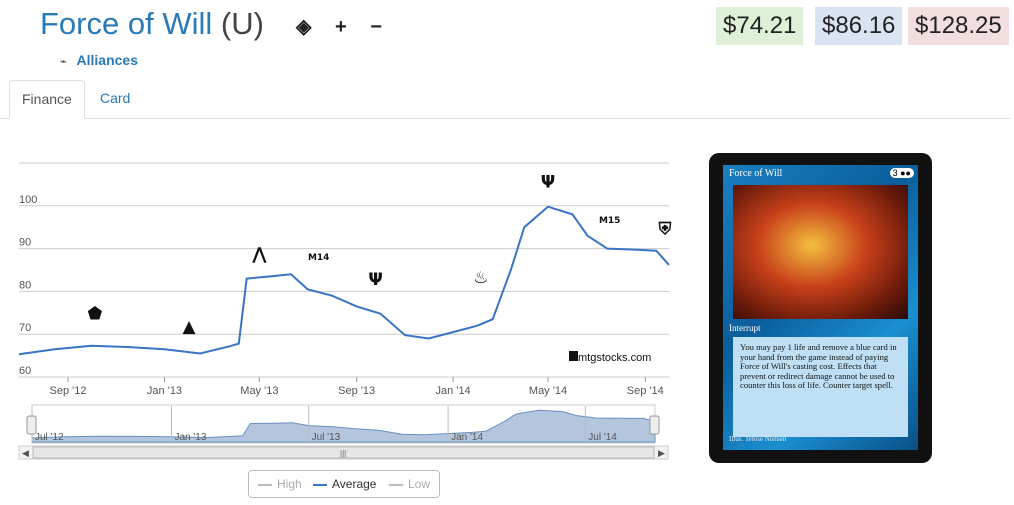 Image resolution: width=1014 pixels, height=505 pixels. I want to click on set-release-icon: ⛨, so click(665, 229).